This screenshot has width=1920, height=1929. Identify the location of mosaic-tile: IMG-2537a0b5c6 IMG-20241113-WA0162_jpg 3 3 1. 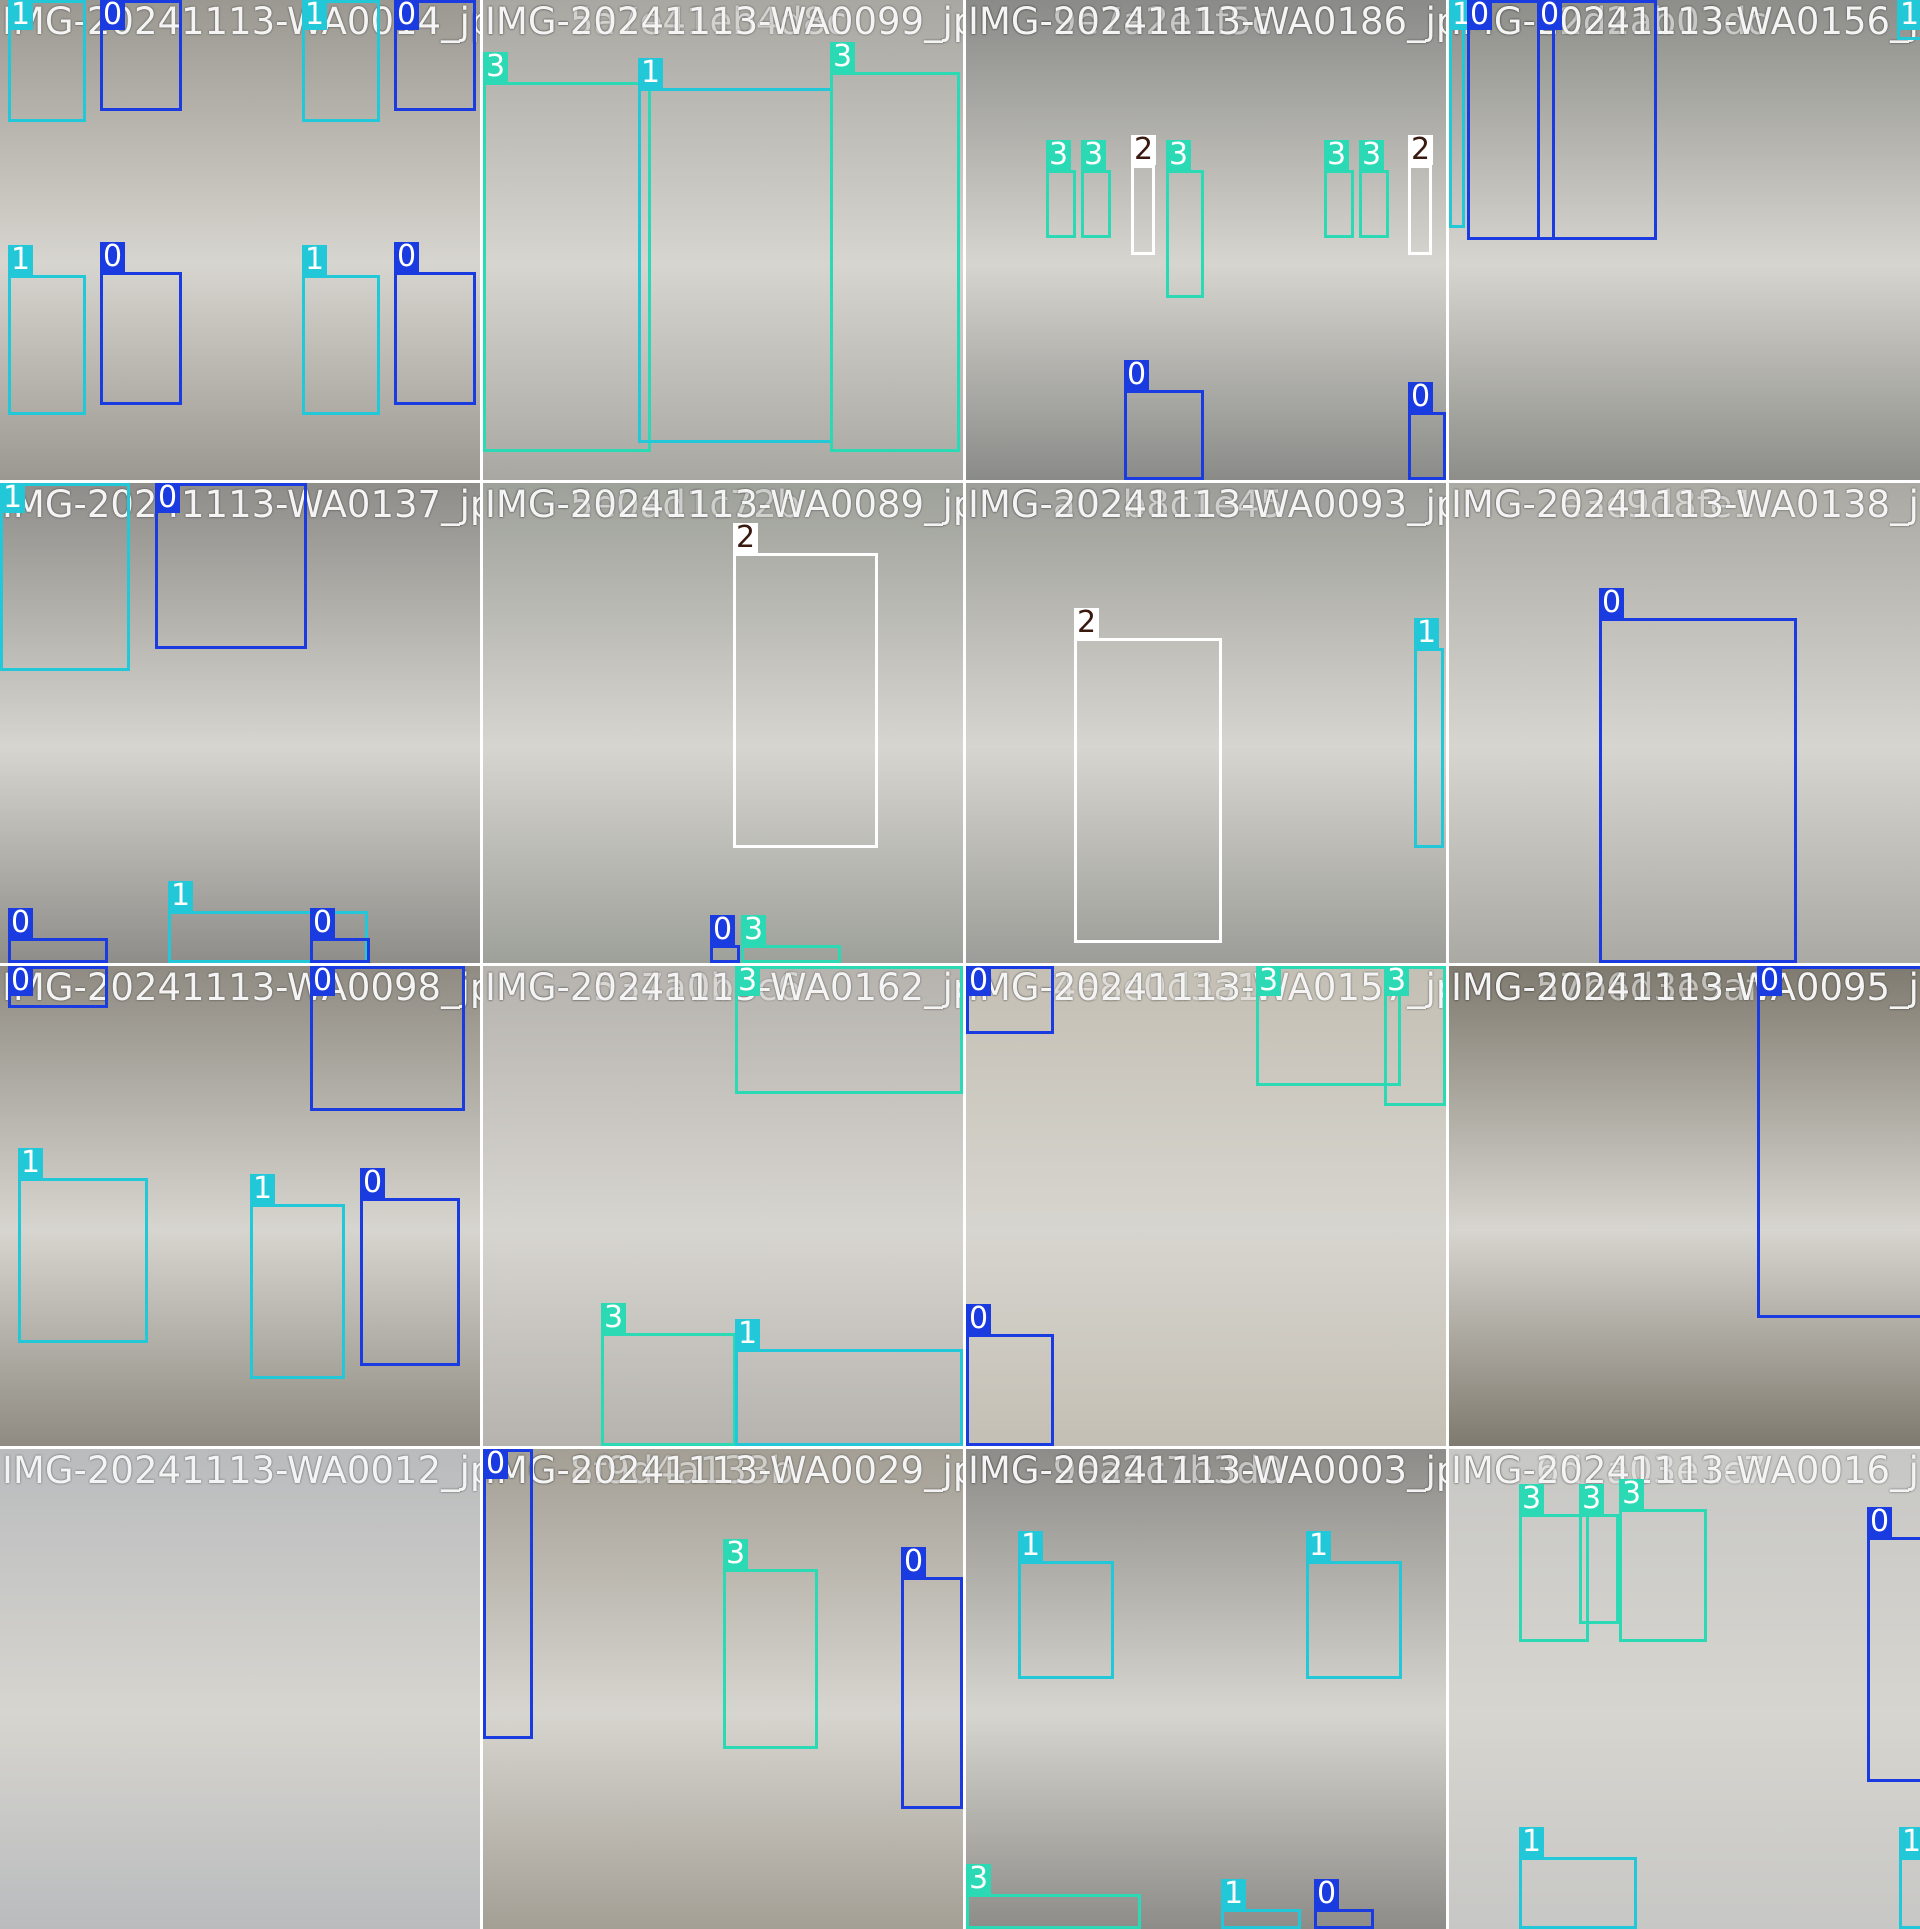
(723, 1206).